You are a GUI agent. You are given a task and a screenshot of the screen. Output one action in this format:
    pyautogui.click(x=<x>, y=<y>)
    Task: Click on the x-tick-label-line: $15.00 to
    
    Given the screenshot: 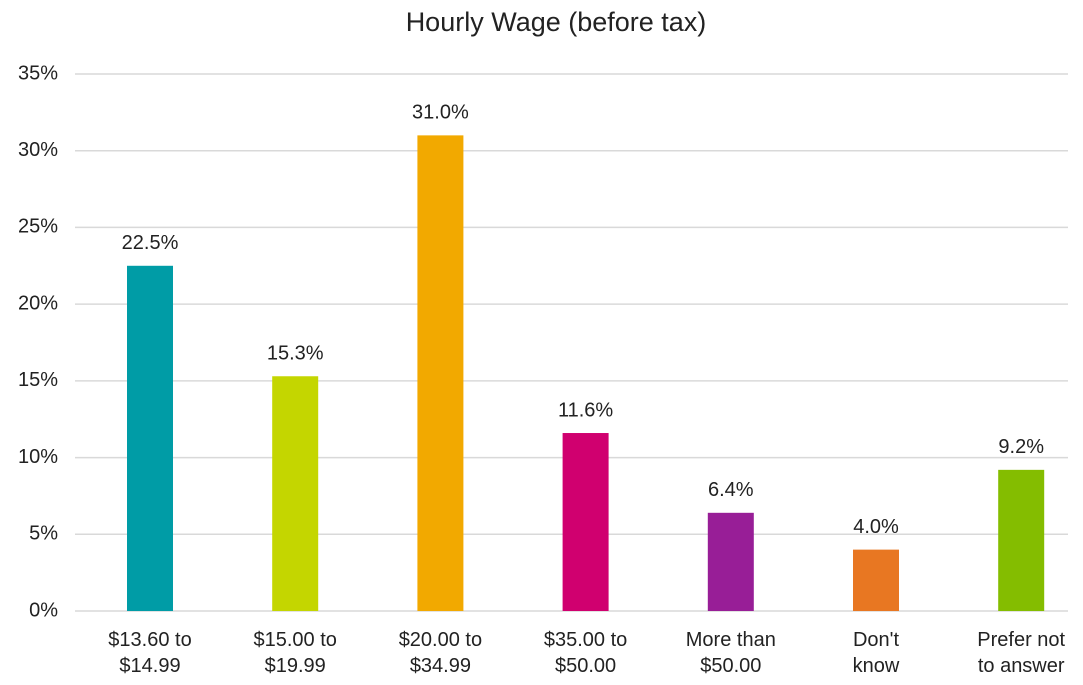 What is the action you would take?
    pyautogui.click(x=294, y=640)
    